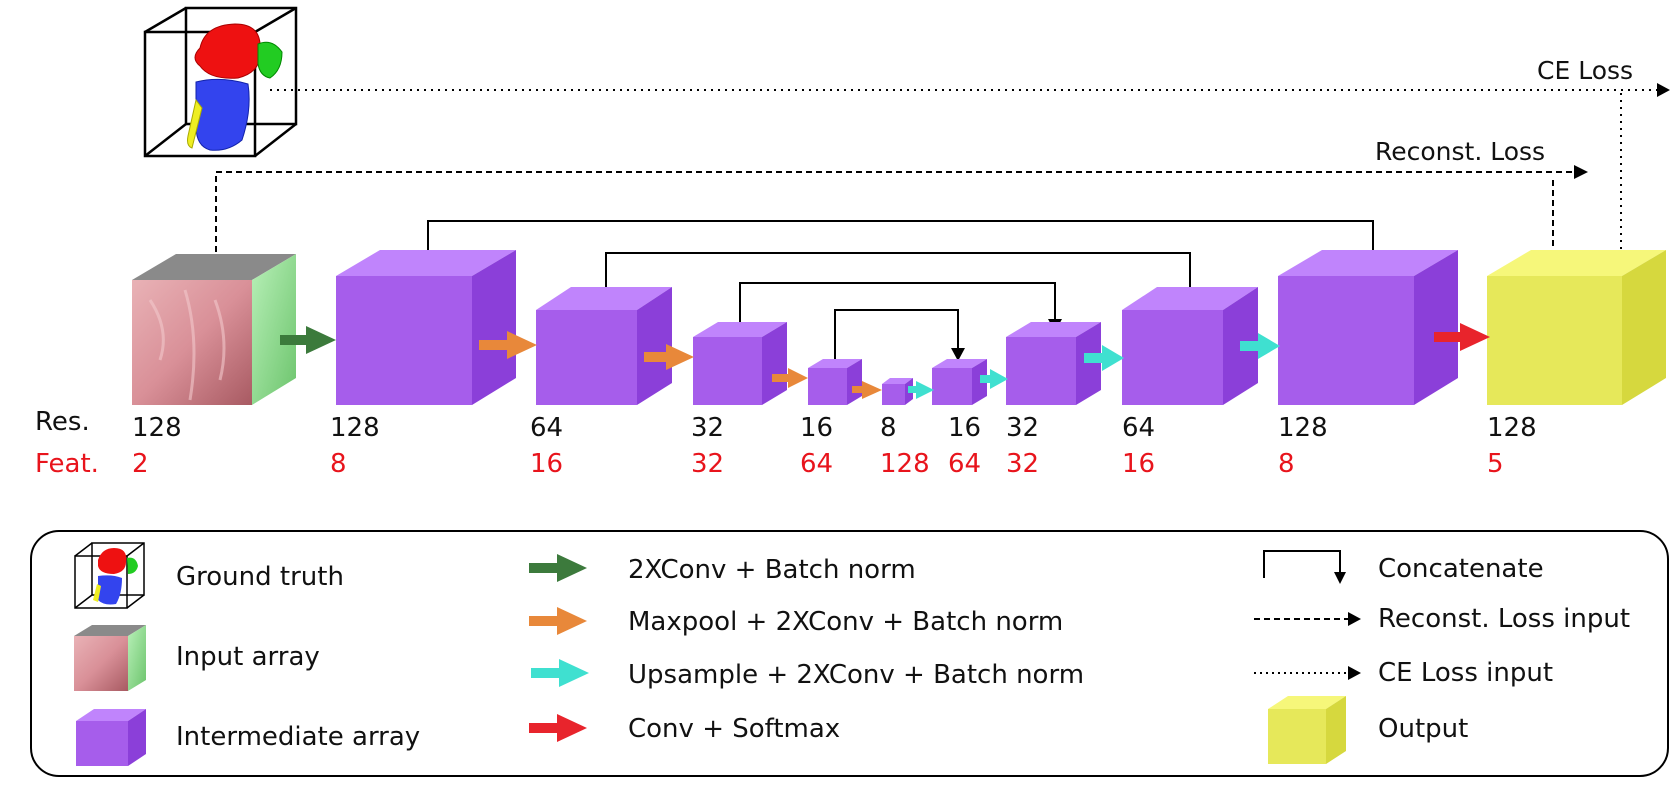 The height and width of the screenshot is (785, 1677). I want to click on reconst-loss-line, so click(901, 220).